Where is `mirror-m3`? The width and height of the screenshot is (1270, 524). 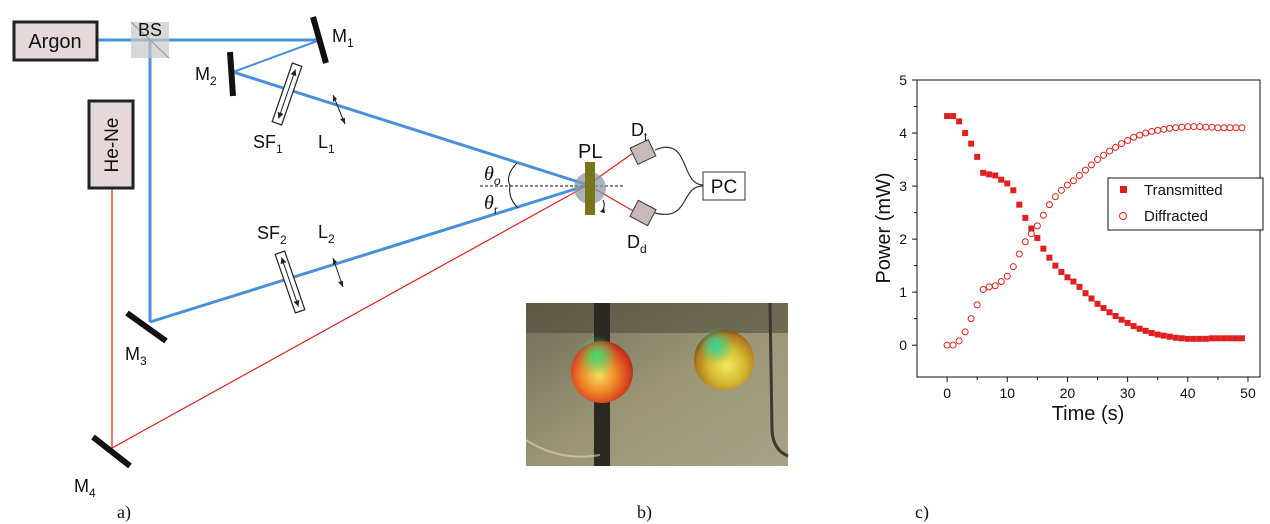
mirror-m3 is located at coordinates (146, 327).